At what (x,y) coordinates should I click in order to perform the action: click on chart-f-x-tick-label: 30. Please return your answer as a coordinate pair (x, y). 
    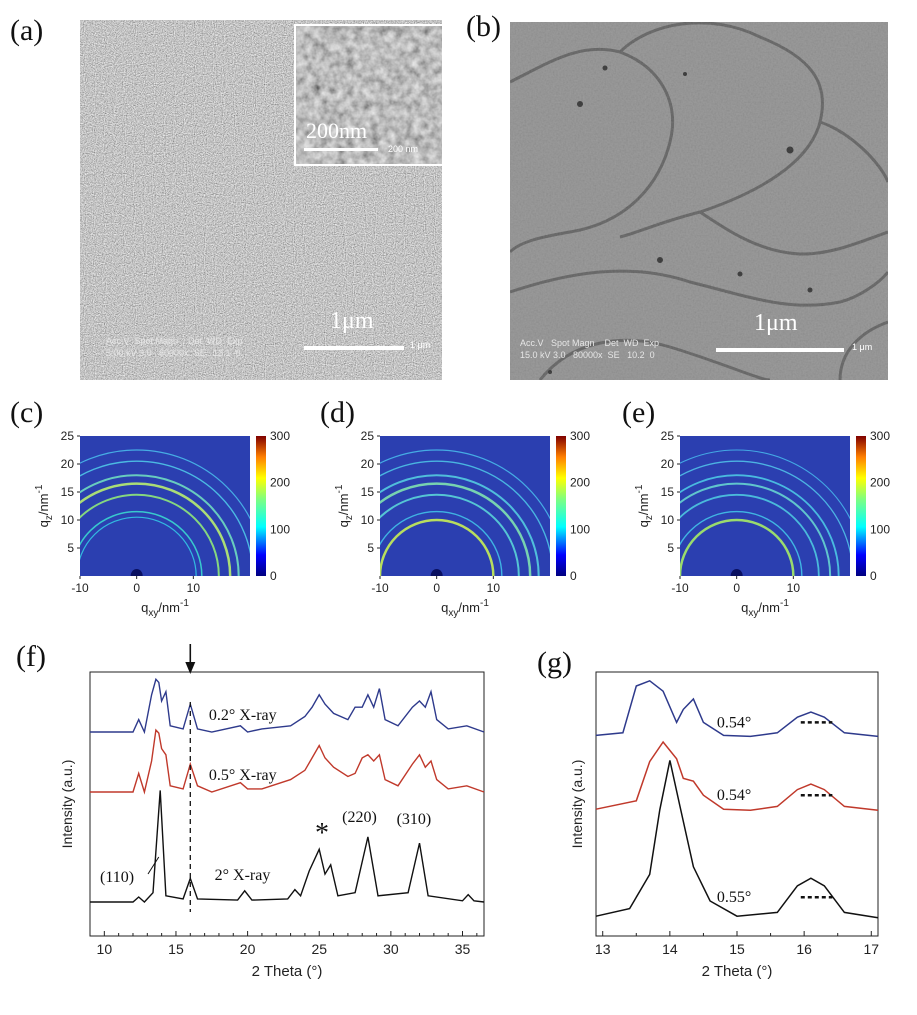
    Looking at the image, I should click on (391, 949).